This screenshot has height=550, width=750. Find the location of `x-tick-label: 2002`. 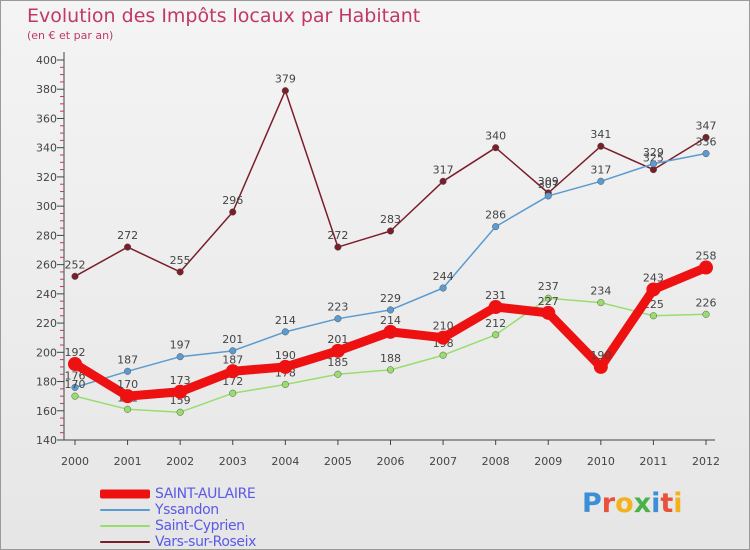

x-tick-label: 2002 is located at coordinates (180, 461).